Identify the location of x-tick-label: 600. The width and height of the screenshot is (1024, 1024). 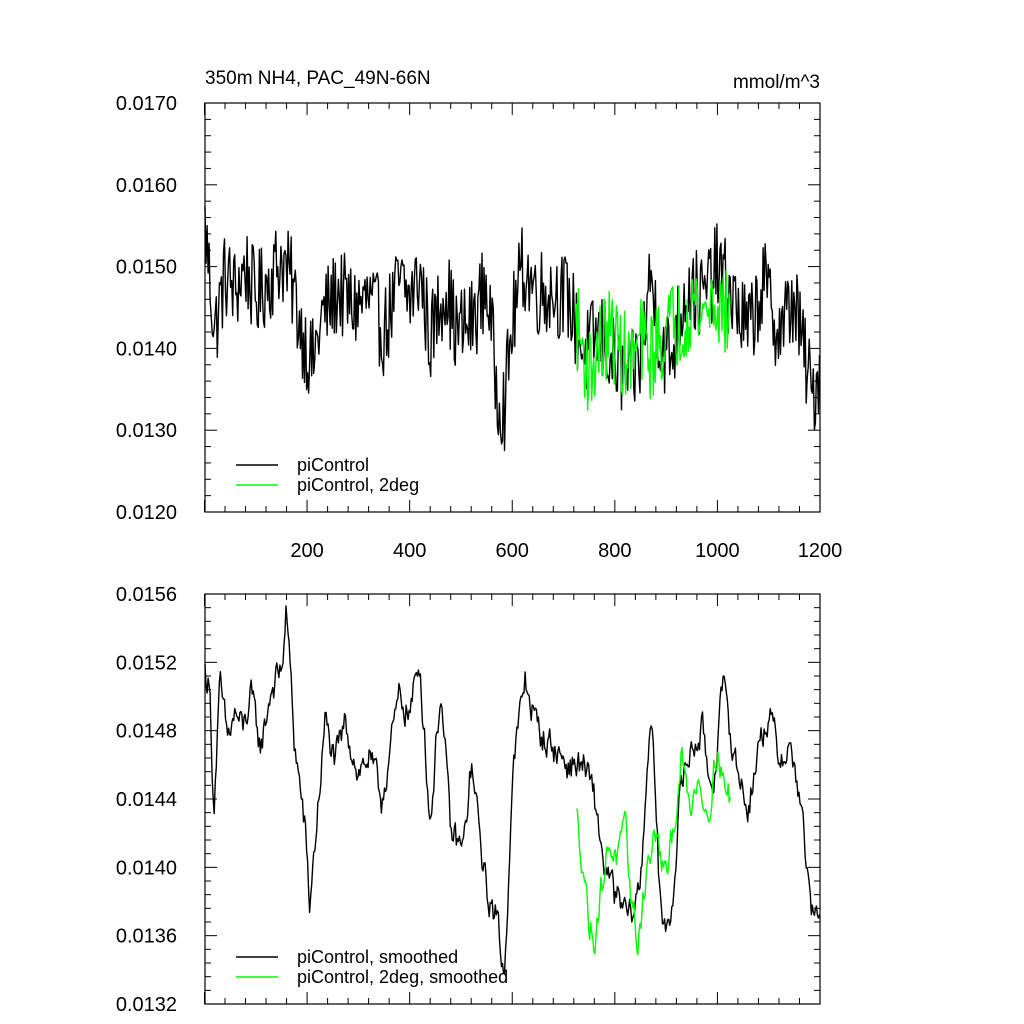
(512, 551).